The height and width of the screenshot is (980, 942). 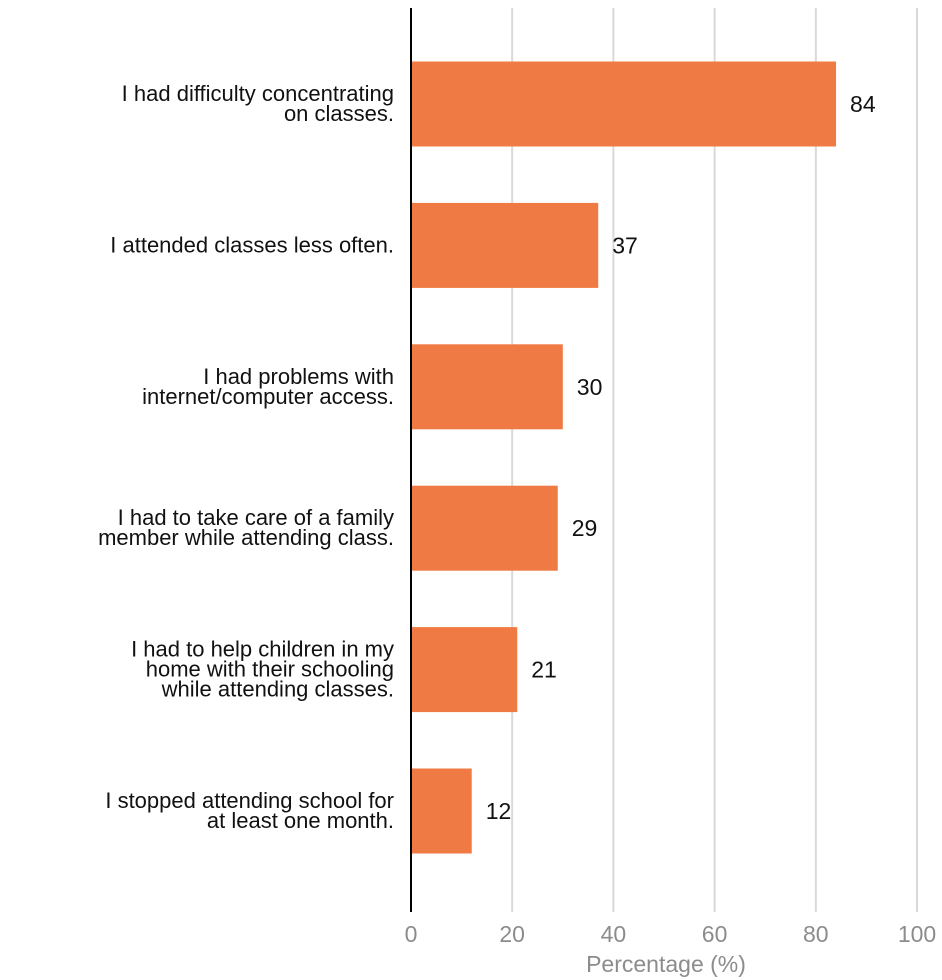 I want to click on bar-value-label: 29, so click(x=585, y=528).